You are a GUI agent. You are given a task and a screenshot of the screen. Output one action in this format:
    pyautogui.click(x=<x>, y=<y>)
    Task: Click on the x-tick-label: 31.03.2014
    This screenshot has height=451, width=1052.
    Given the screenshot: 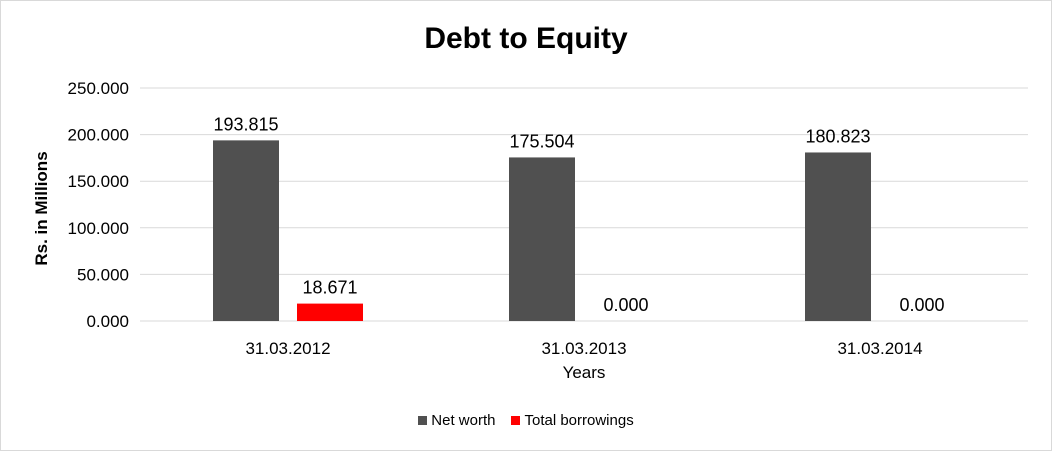 What is the action you would take?
    pyautogui.click(x=879, y=348)
    